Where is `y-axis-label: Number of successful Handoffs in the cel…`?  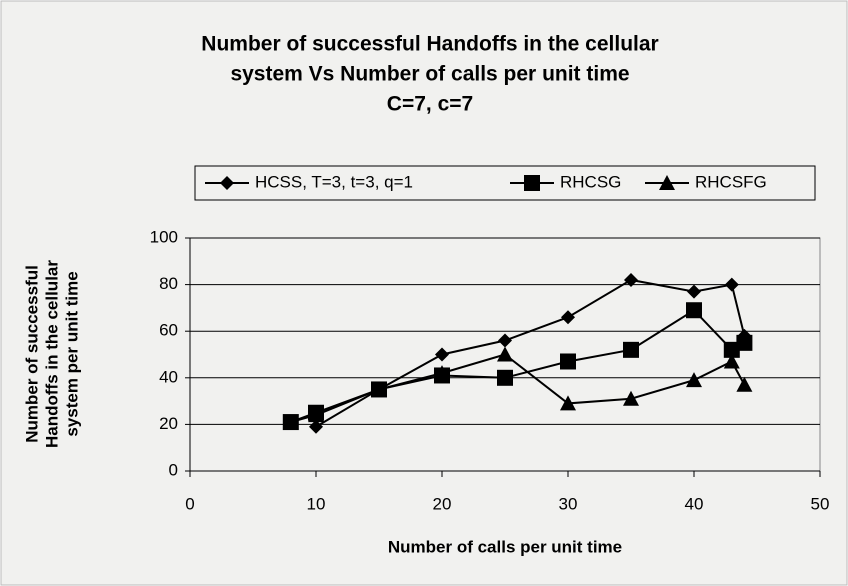 y-axis-label: Number of successful Handoffs in the cel… is located at coordinates (51, 354).